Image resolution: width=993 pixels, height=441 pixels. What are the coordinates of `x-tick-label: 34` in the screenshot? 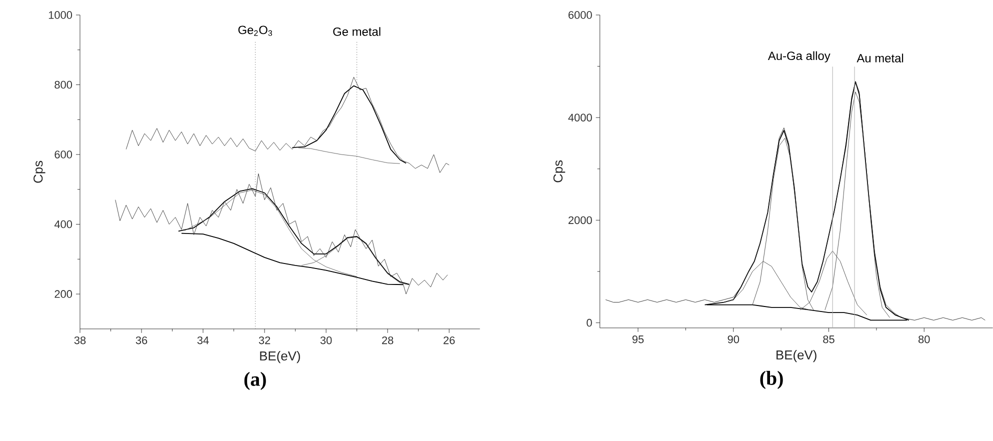 It's located at (203, 340).